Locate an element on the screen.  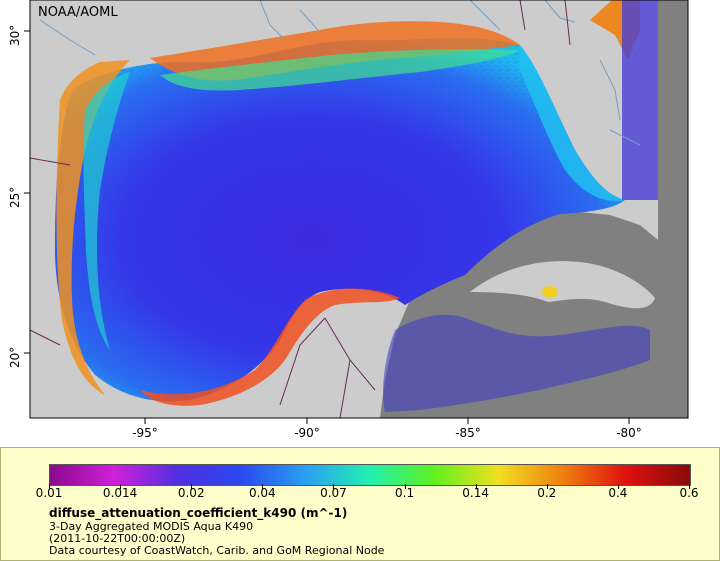
colorbar-tick-label: 0.6 is located at coordinates (689, 493).